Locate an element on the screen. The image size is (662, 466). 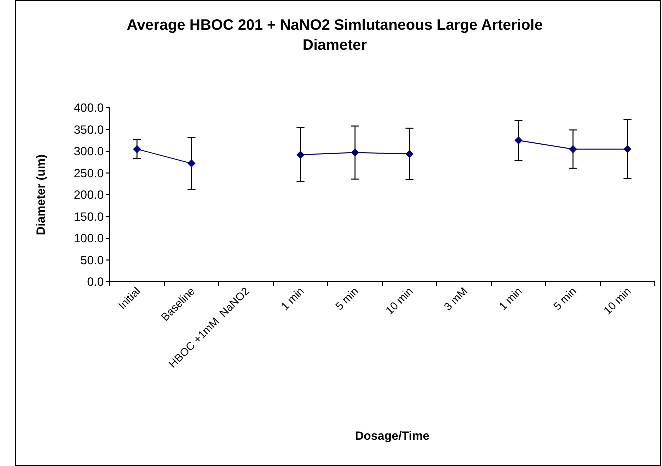
y-tick-label: 350.0 is located at coordinates (89, 129).